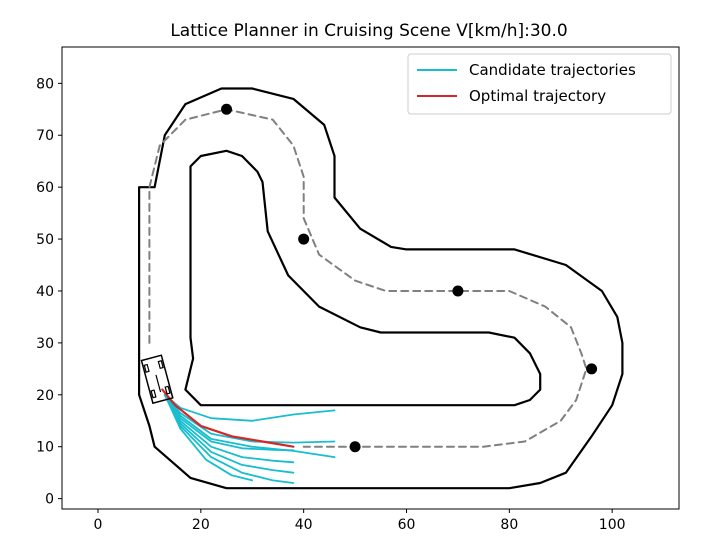 The image size is (720, 560). I want to click on candidate-trajectories, so click(249, 438).